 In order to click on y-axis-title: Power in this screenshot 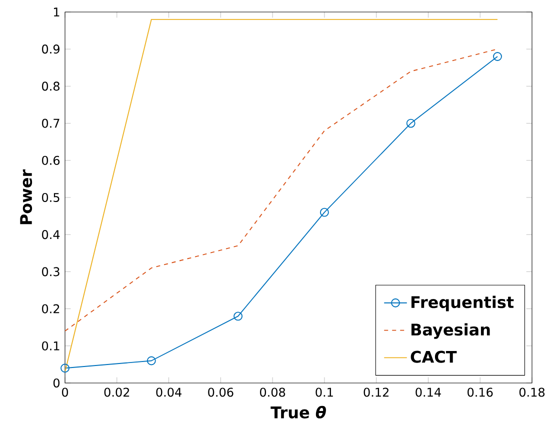, I will do `click(26, 196)`.